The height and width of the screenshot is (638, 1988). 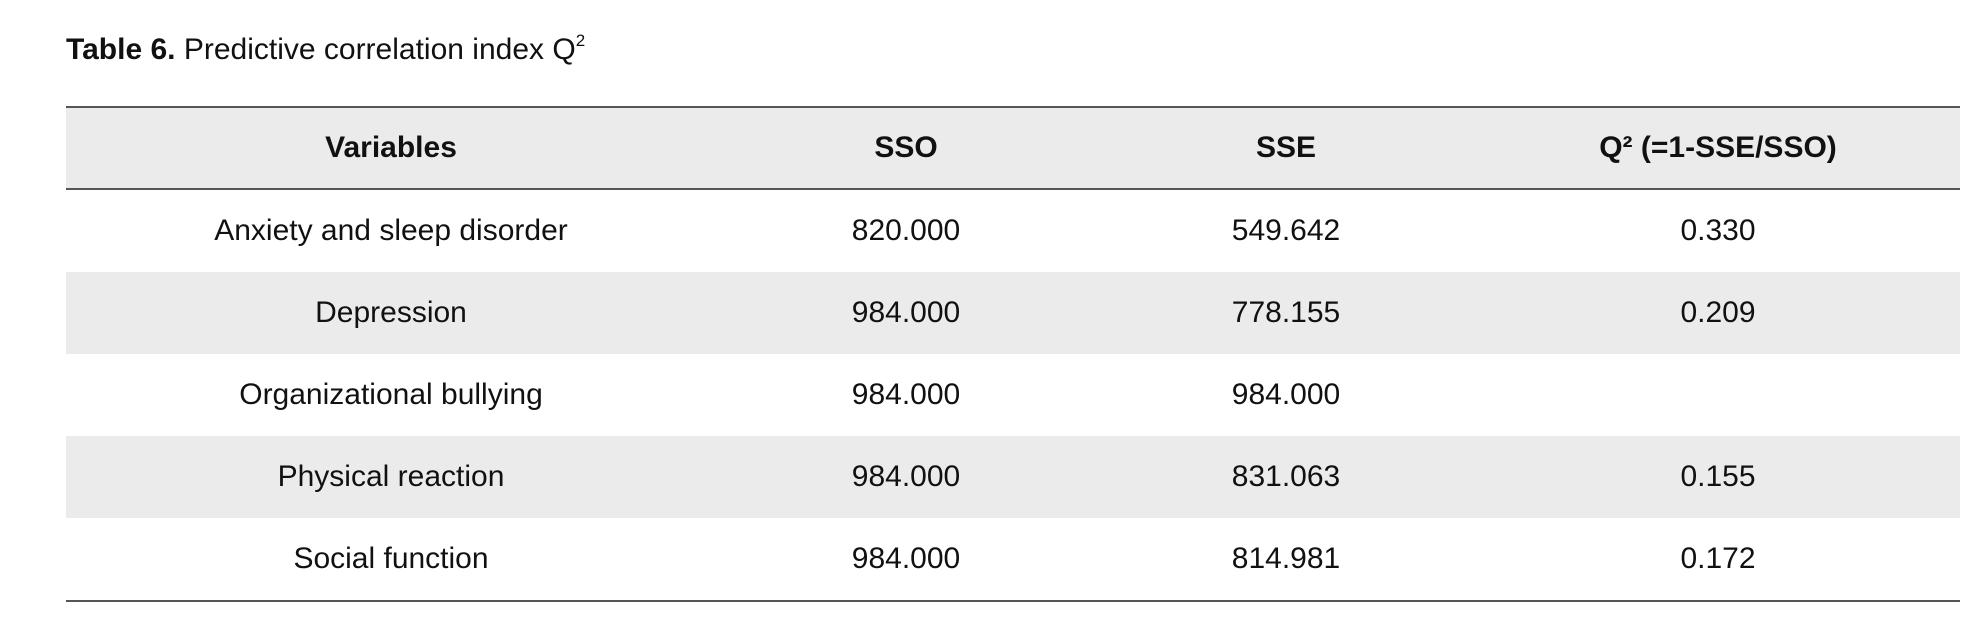 What do you see at coordinates (391, 394) in the screenshot?
I see `cell-variable: Organizational bullying` at bounding box center [391, 394].